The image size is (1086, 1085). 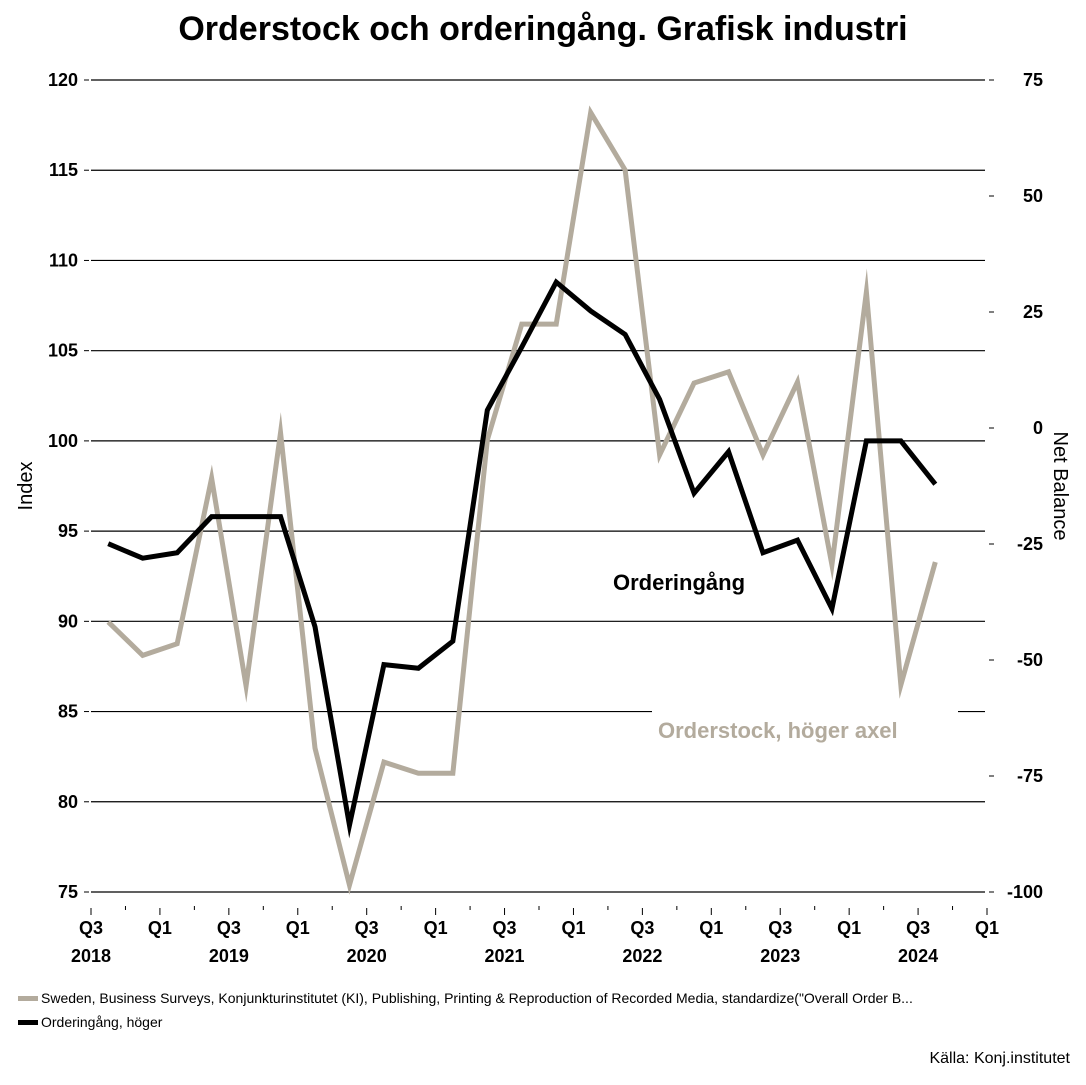 I want to click on left-tick-label: 90, so click(x=68, y=621).